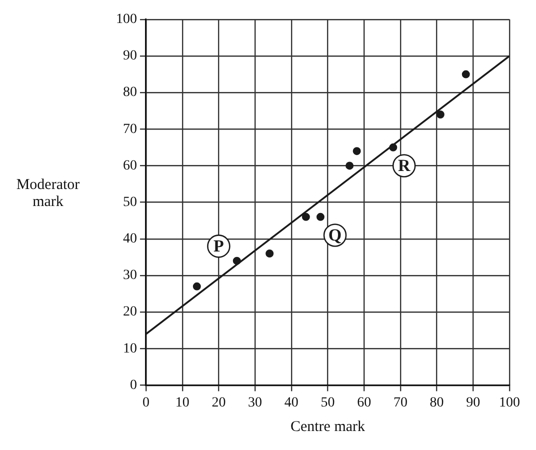 The image size is (536, 450). What do you see at coordinates (509, 402) in the screenshot?
I see `x-tick-label: 100` at bounding box center [509, 402].